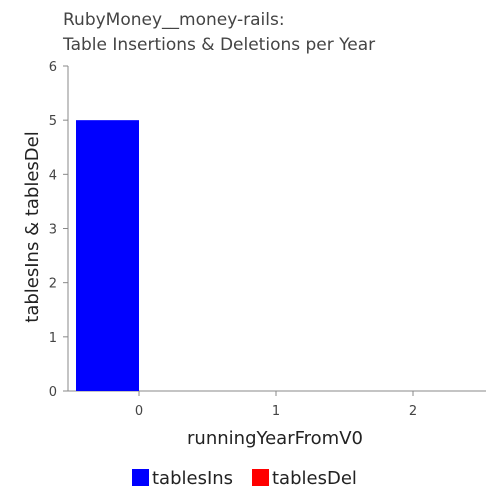  Describe the element at coordinates (275, 438) in the screenshot. I see `x-axis-label: runningYearFromV0` at that location.